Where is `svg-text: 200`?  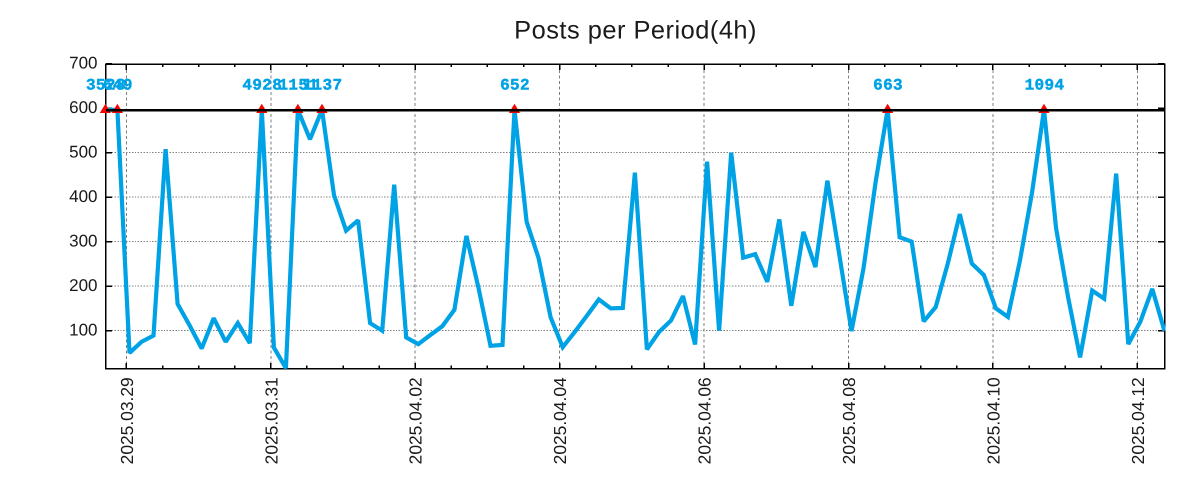
svg-text: 200 is located at coordinates (83, 285).